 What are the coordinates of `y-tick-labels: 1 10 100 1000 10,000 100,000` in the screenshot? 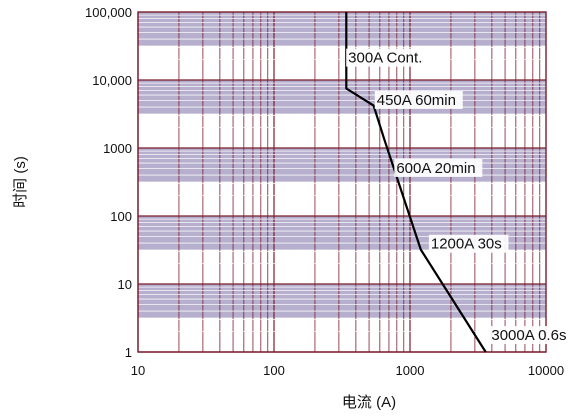 It's located at (108, 182).